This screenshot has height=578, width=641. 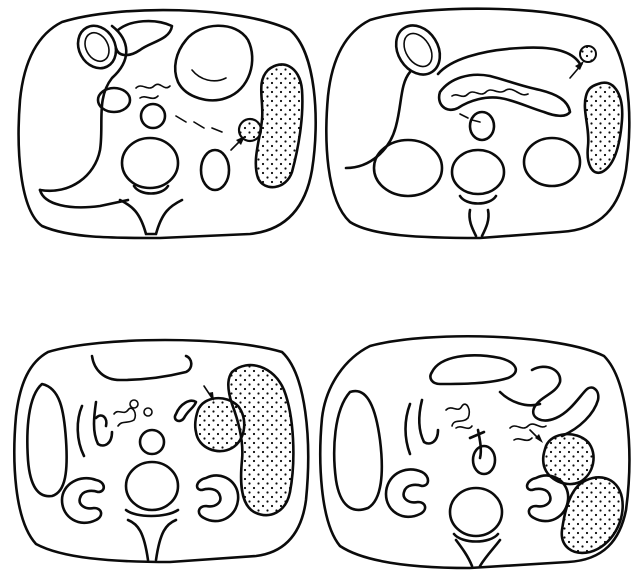 I want to click on pancreas-texture, so click(x=490, y=93).